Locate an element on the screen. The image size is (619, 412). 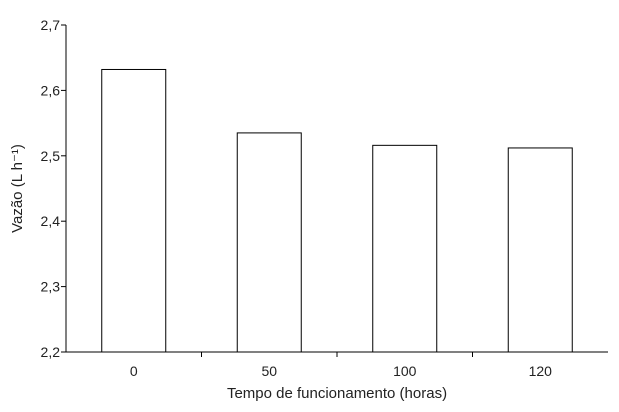
y-tick-label: 2,3 is located at coordinates (51, 287).